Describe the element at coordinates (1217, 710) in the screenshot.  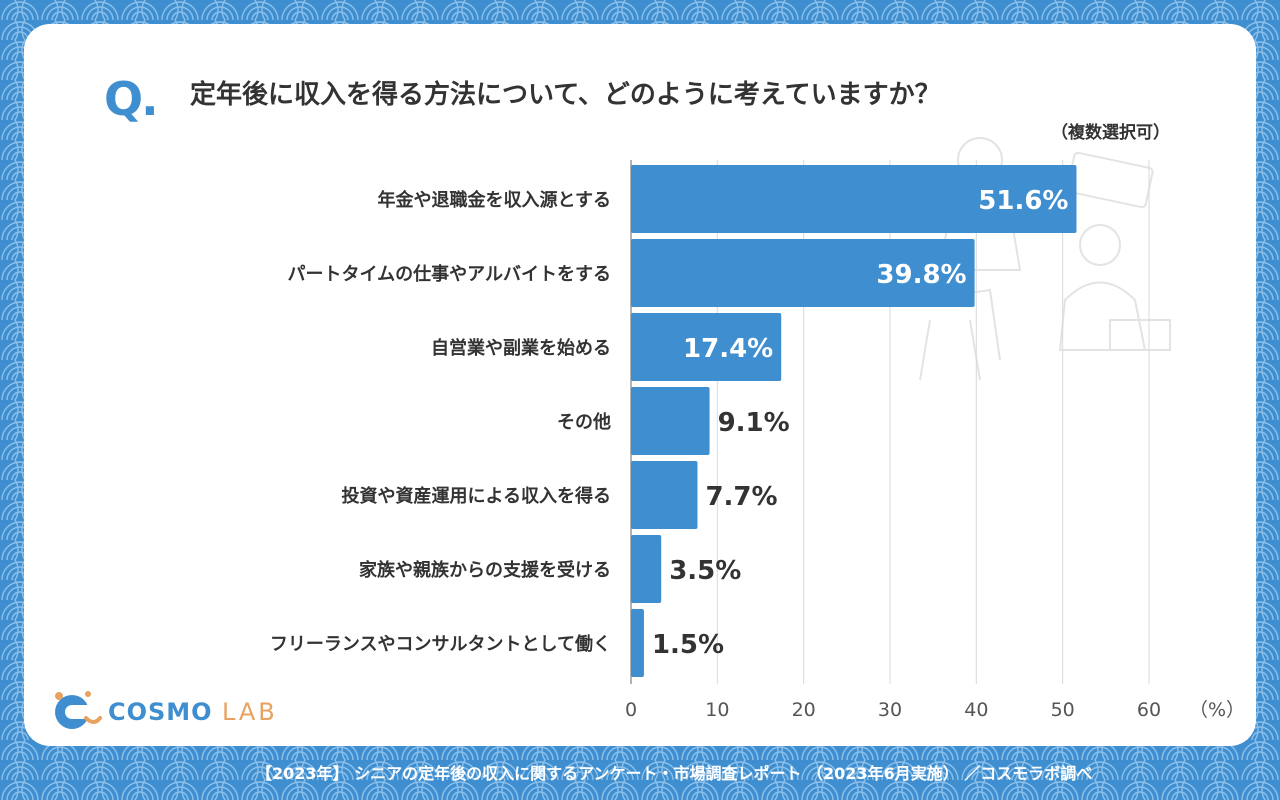
I see `x-axis-unit: （%）` at that location.